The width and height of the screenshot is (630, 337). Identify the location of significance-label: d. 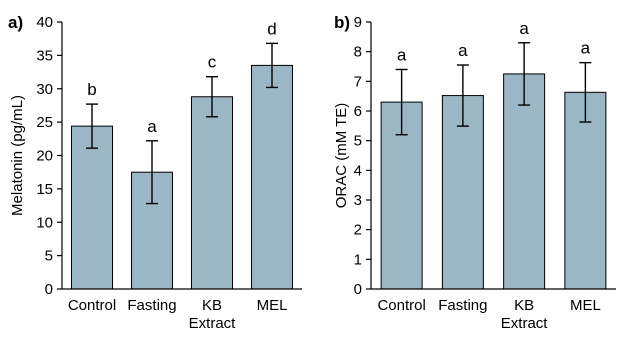
(271, 28).